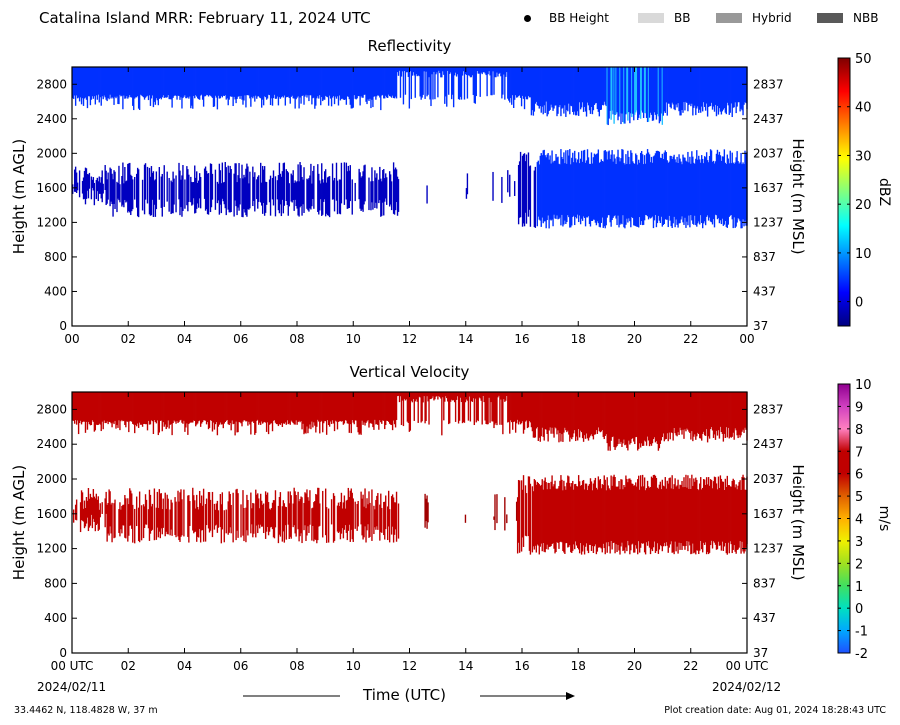 The width and height of the screenshot is (900, 725). Describe the element at coordinates (51, 549) in the screenshot. I see `y-tick-label: 1200` at that location.